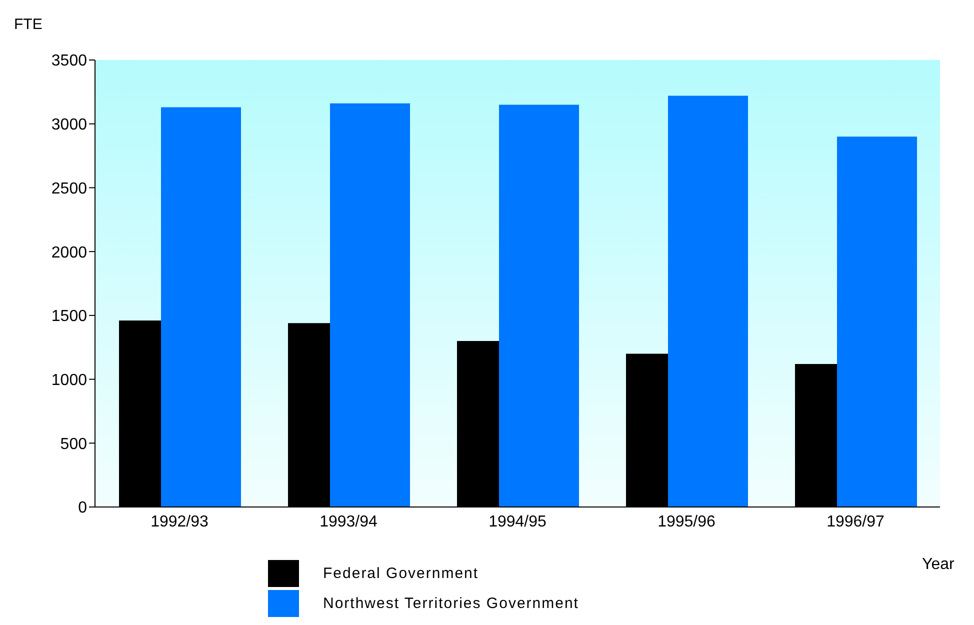 Image resolution: width=974 pixels, height=625 pixels. Describe the element at coordinates (401, 573) in the screenshot. I see `legend-label: Federal Government` at that location.